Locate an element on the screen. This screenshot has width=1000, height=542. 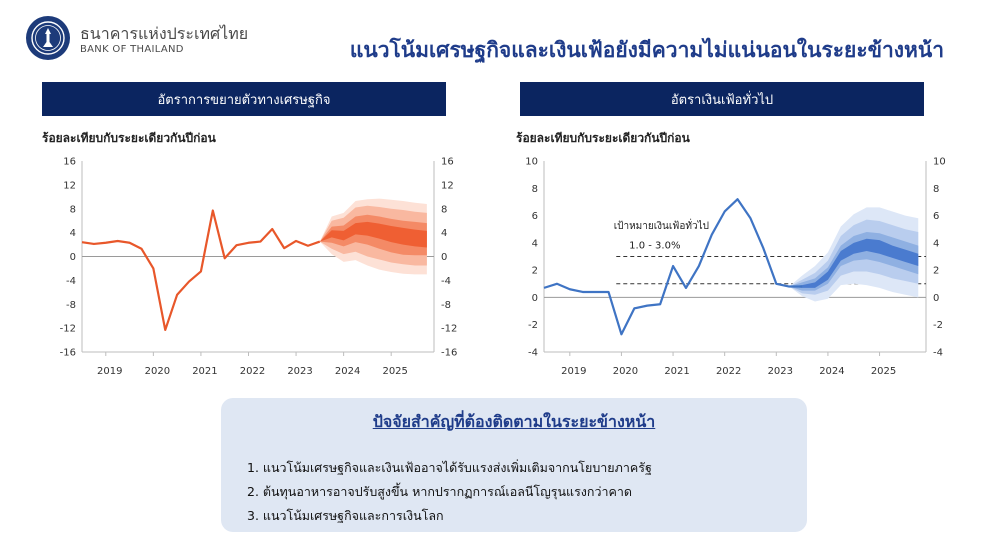
bank-name-english: BANK OF THAILAND is located at coordinates (132, 49).